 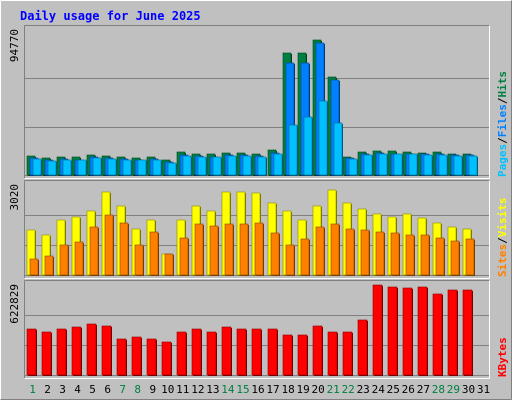 What do you see at coordinates (167, 389) in the screenshot?
I see `day-label: 10` at bounding box center [167, 389].